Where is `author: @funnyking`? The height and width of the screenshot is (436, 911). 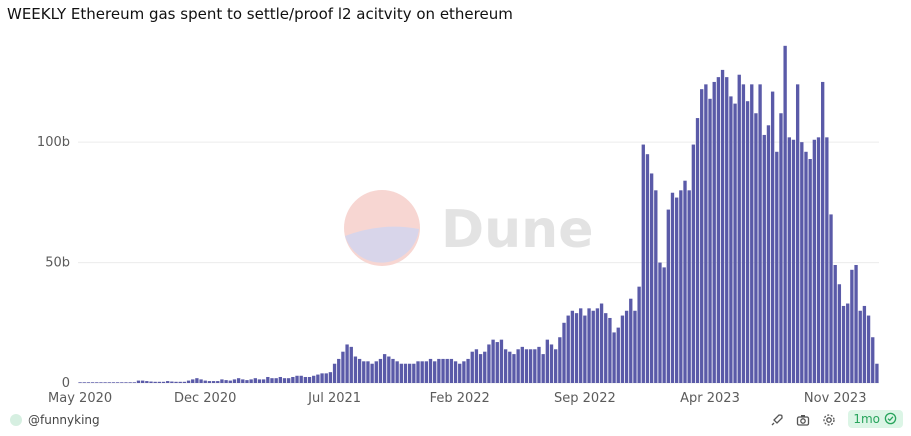 author: @funnyking is located at coordinates (55, 420).